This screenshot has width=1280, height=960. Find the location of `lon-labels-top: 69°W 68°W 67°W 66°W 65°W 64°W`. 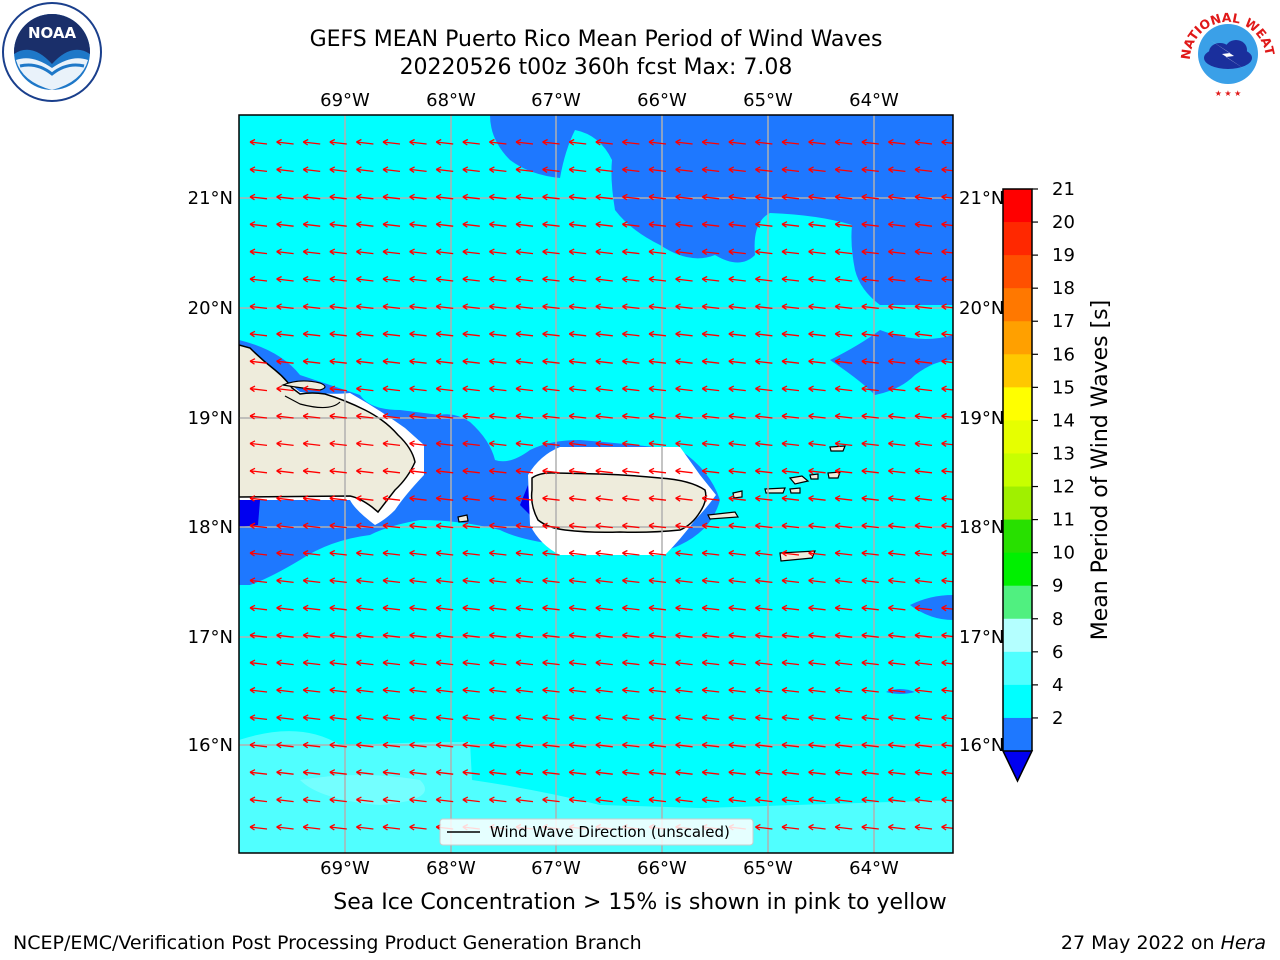

lon-labels-top: 69°W 68°W 67°W 66°W 65°W 64°W is located at coordinates (609, 100).